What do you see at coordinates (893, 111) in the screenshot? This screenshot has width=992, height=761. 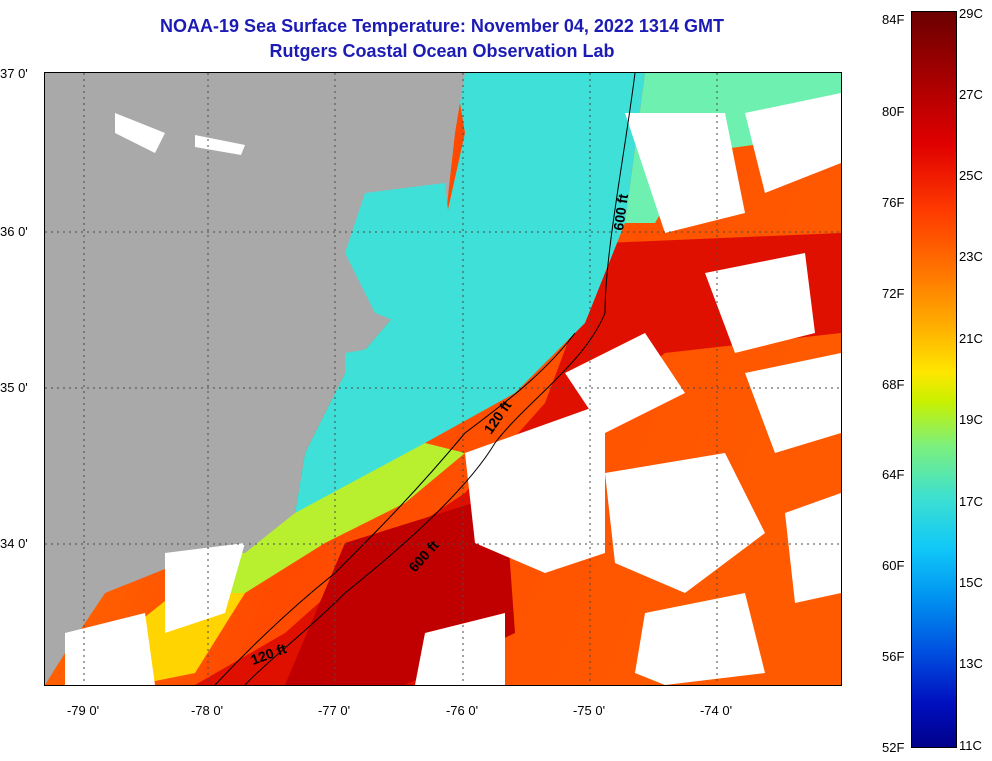 I see `cb-f-80: 80F` at bounding box center [893, 111].